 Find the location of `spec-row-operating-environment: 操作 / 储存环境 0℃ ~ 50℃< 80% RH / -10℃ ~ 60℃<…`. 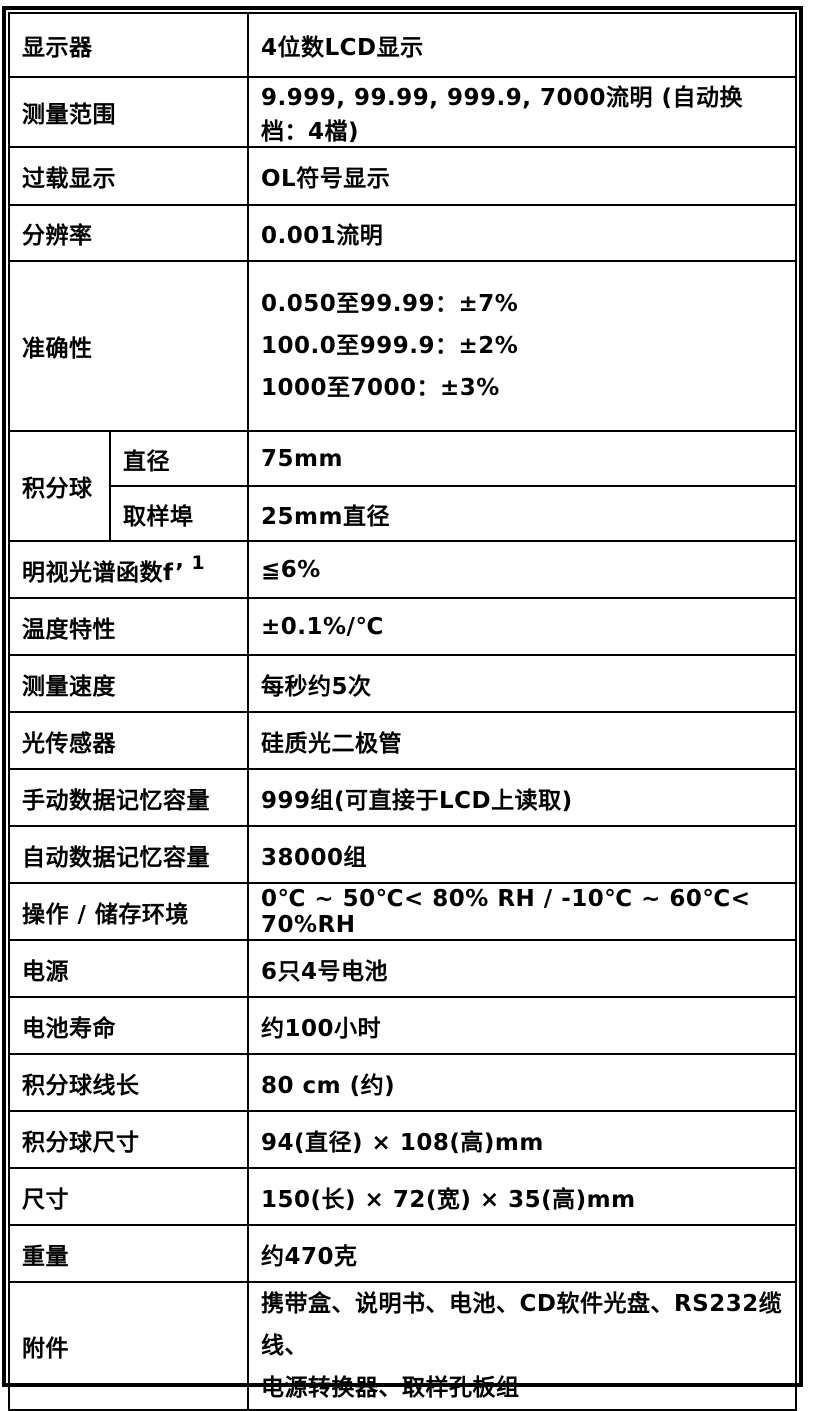

spec-row-operating-environment: 操作 / 储存环境 0℃ ~ 50℃< 80% RH / -10℃ ~ 60℃<… is located at coordinates (402, 911).